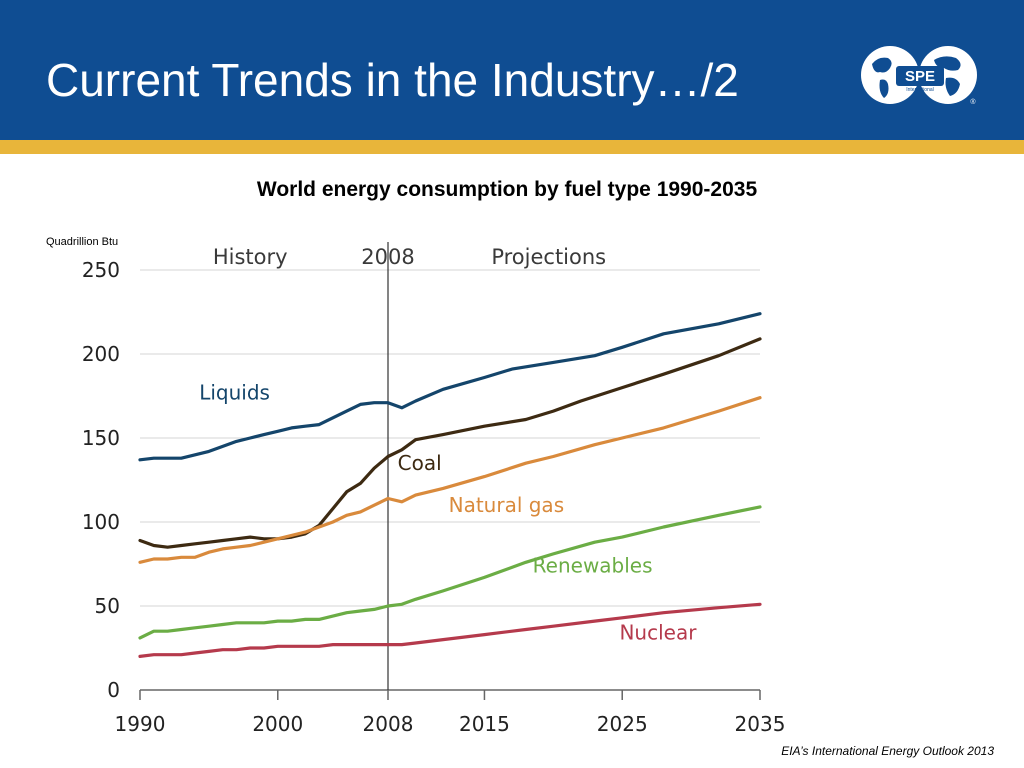 The image size is (1024, 768). Describe the element at coordinates (450, 387) in the screenshot. I see `series-line-liquids` at that location.